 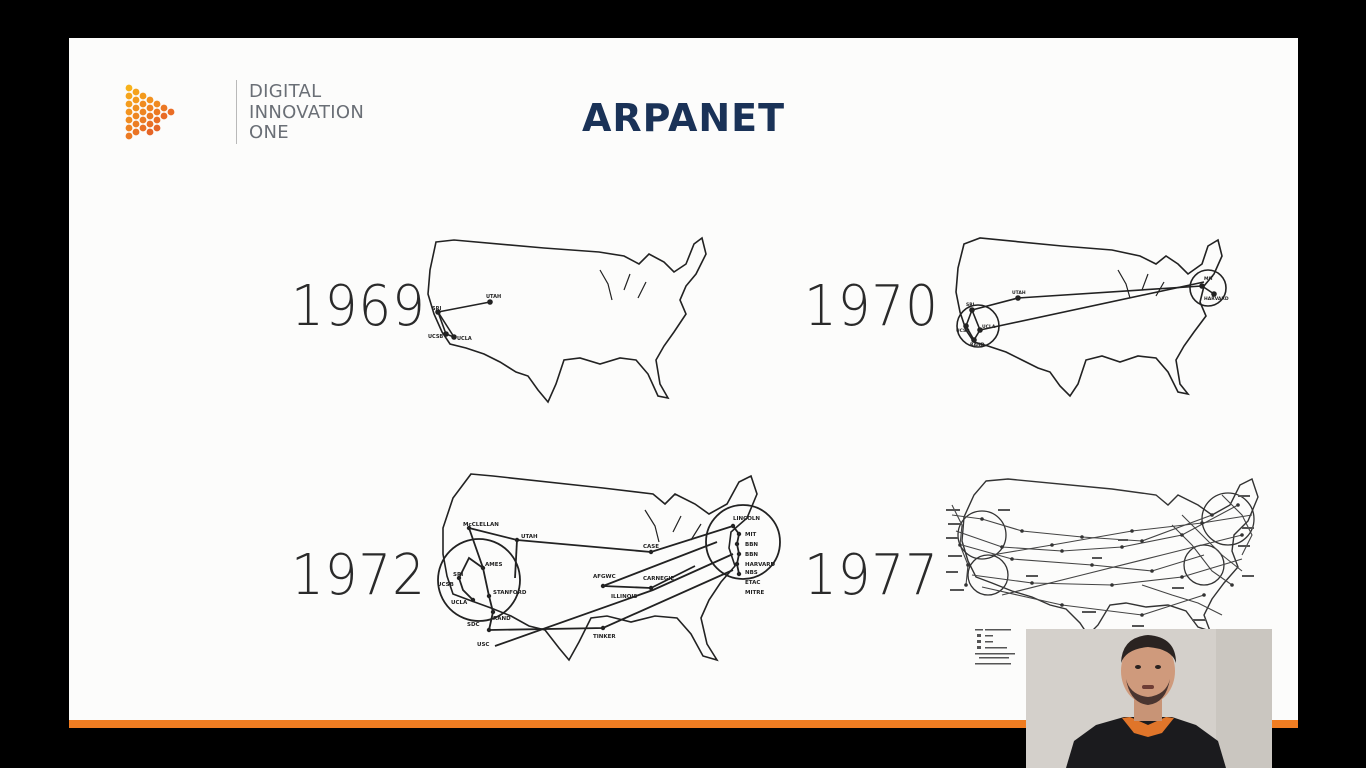 What do you see at coordinates (473, 625) in the screenshot?
I see `svg-text: SDC` at bounding box center [473, 625].